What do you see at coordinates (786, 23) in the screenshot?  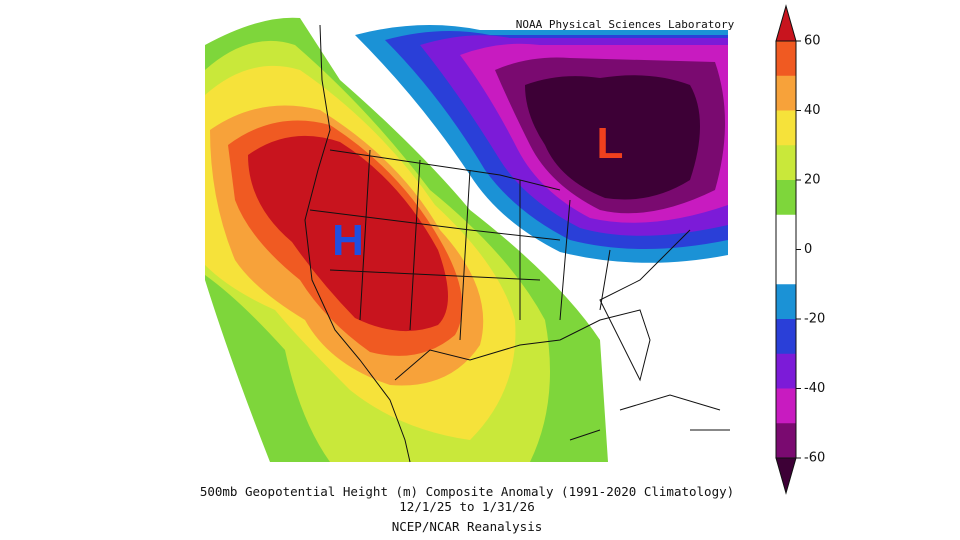 I see `colorbar-top` at bounding box center [786, 23].